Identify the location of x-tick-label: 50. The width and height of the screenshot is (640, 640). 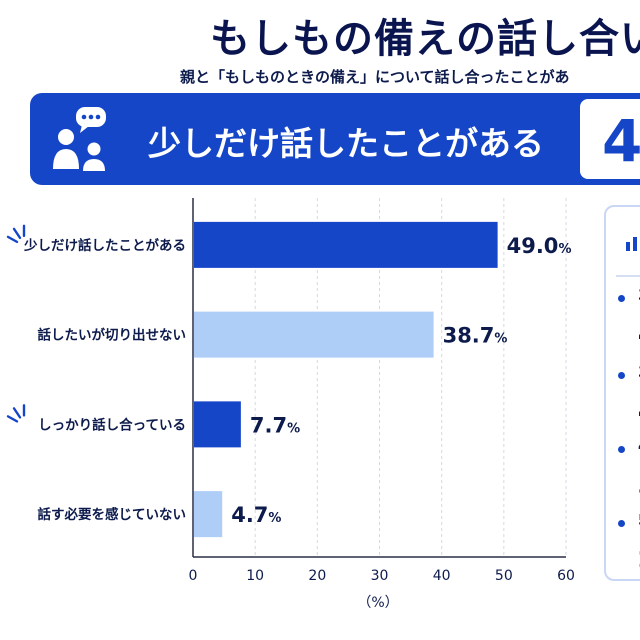
(504, 576).